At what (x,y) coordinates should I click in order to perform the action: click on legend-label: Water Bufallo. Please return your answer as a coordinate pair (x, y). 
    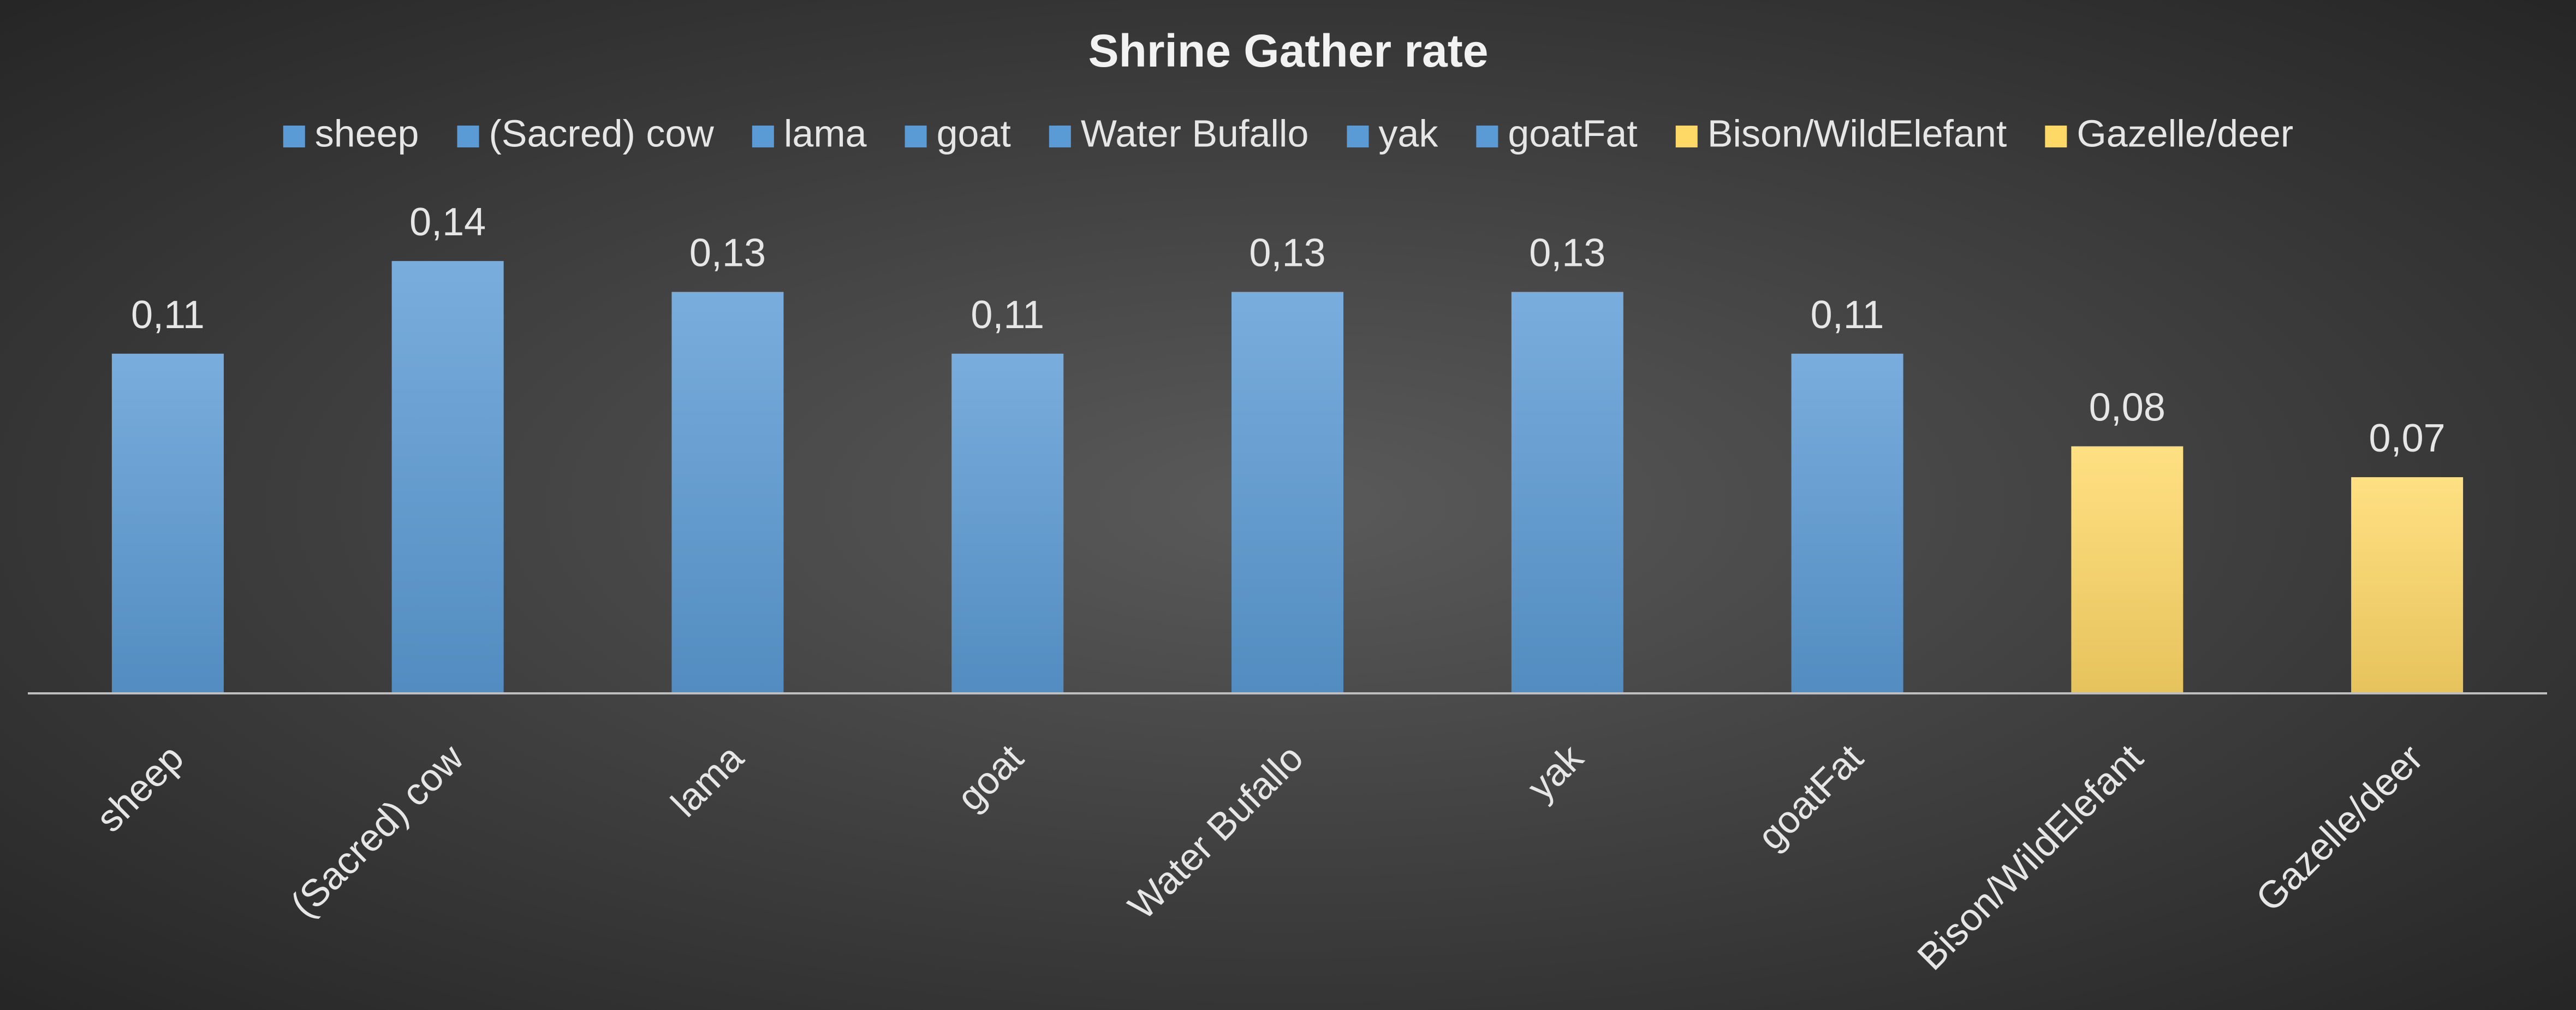
    Looking at the image, I should click on (1195, 133).